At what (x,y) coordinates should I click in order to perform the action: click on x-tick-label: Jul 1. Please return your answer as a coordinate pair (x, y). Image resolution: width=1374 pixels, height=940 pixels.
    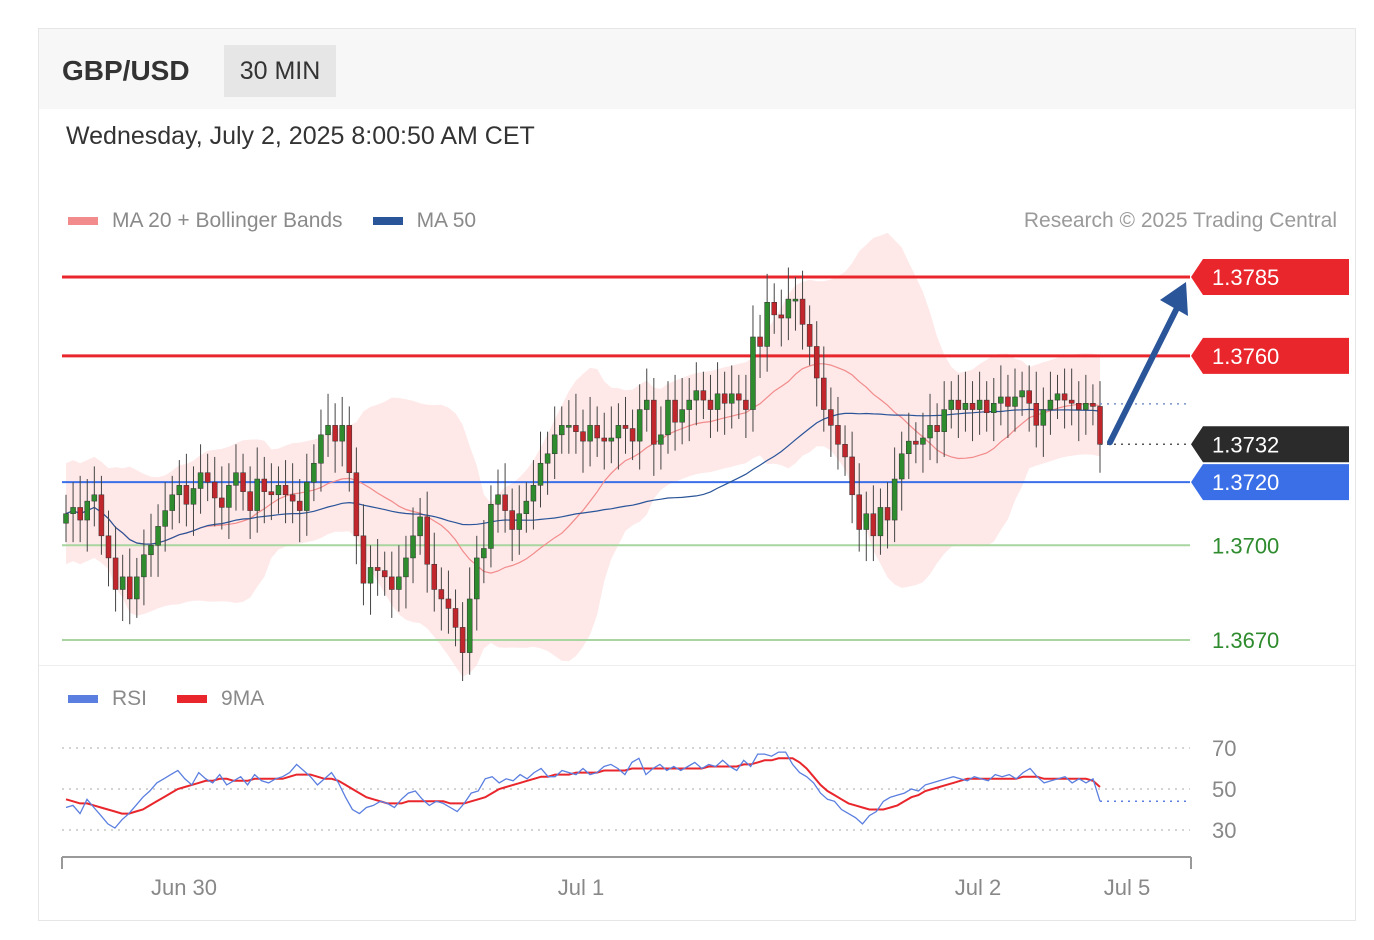
    Looking at the image, I should click on (581, 887).